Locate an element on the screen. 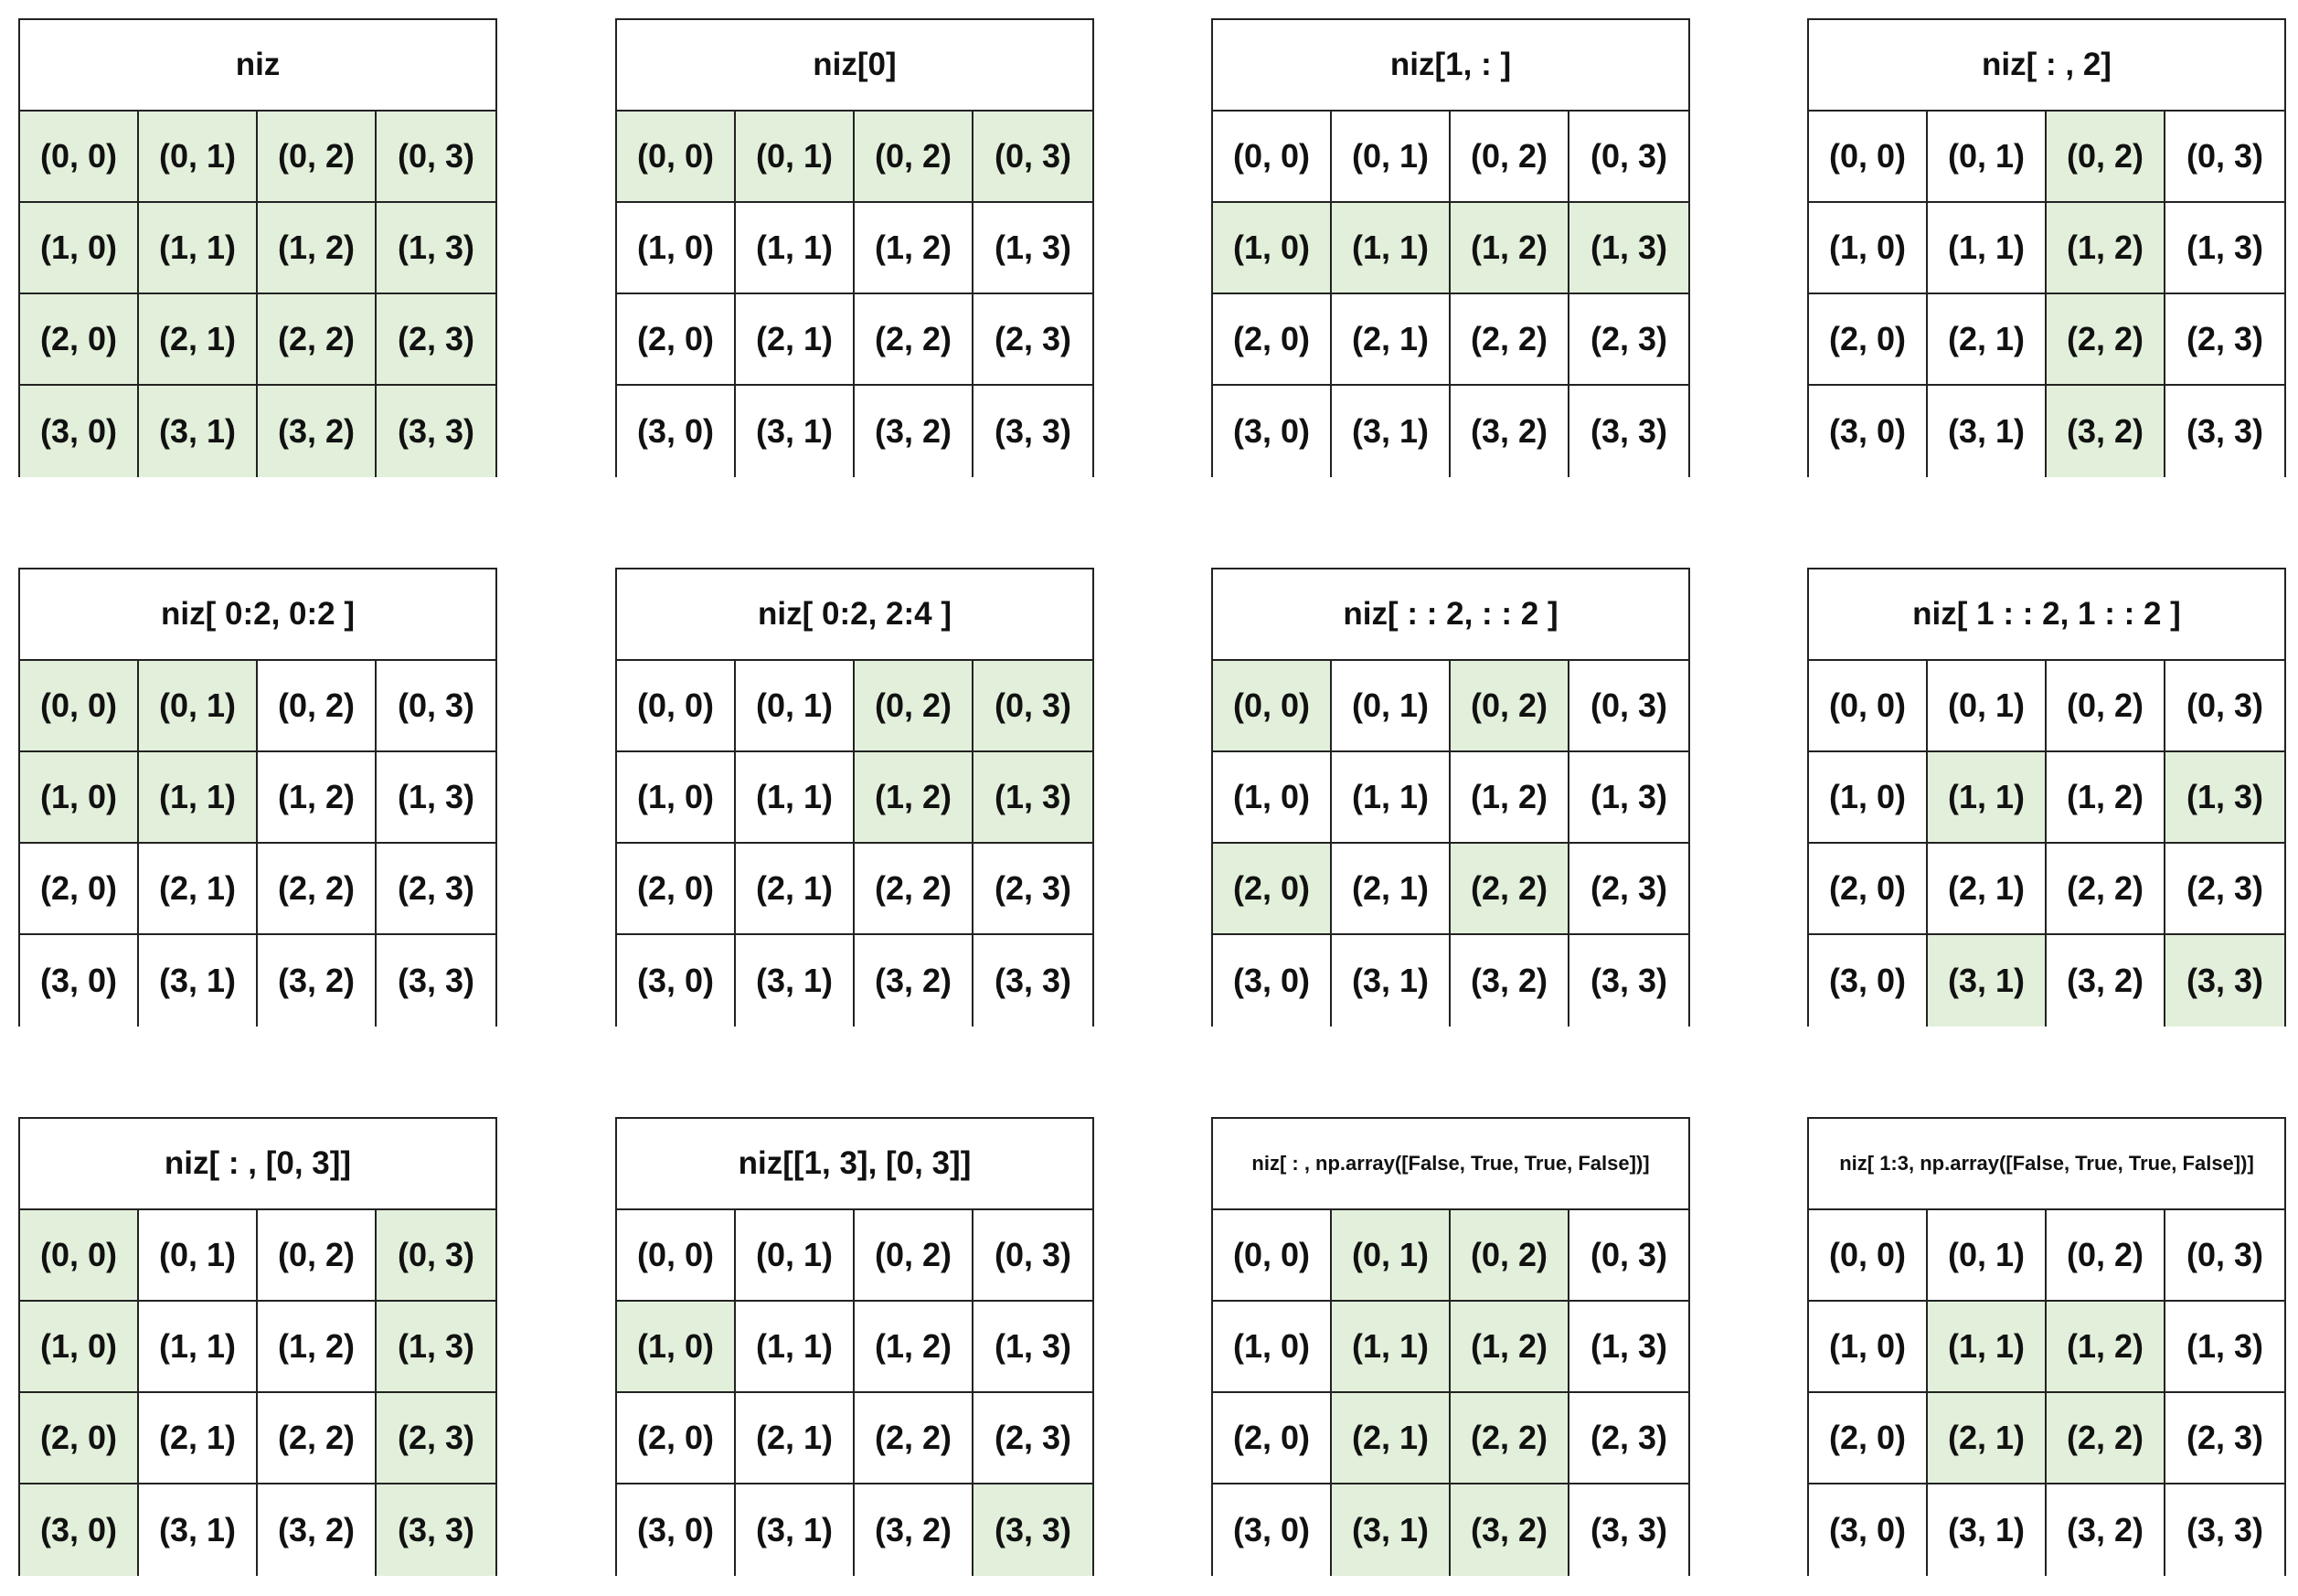  panel-title: niz[ 0:2, 0:2 ] is located at coordinates (257, 615).